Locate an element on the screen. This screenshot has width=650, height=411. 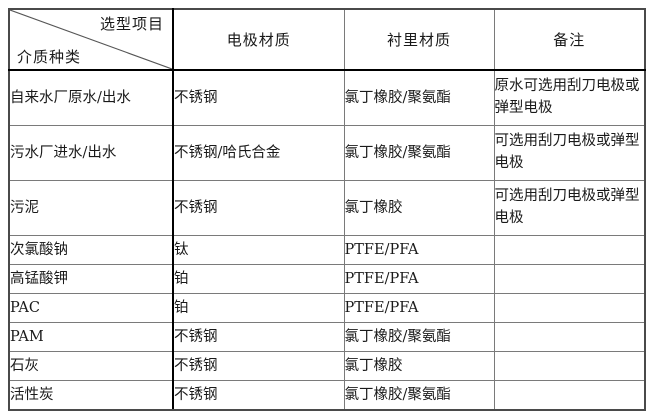
cell-media-type: 自来水厂原水/出水 is located at coordinates (91, 97).